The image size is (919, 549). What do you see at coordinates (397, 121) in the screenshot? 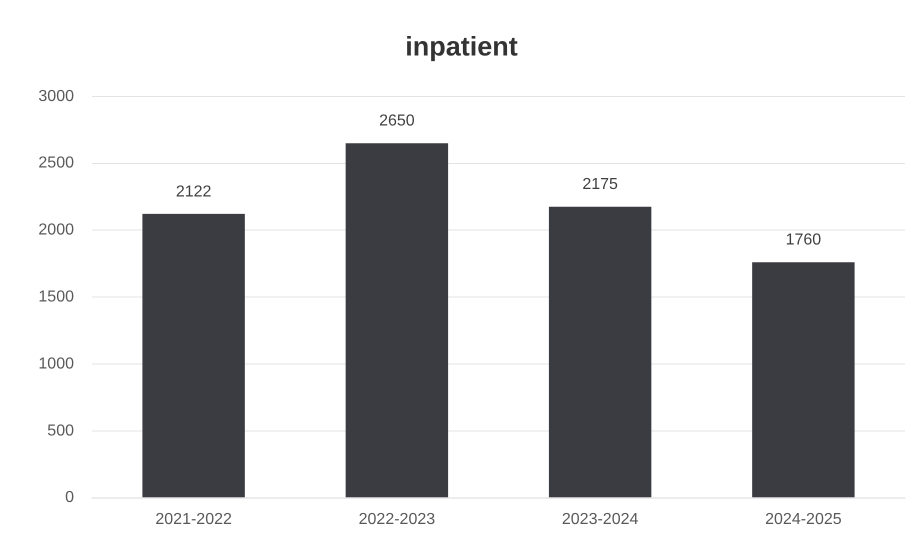
I see `data-label: 2650` at bounding box center [397, 121].